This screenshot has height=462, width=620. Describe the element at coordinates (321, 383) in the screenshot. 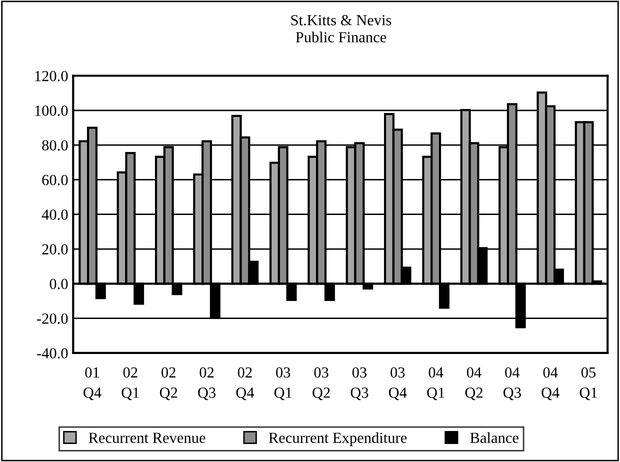

I see `x-tick-label: 03 Q2` at that location.